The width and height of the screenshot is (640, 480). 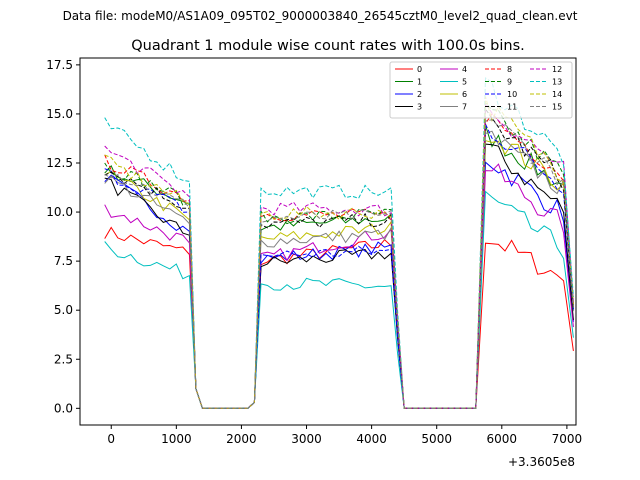 What do you see at coordinates (509, 69) in the screenshot?
I see `legend-label-8: 8` at bounding box center [509, 69].